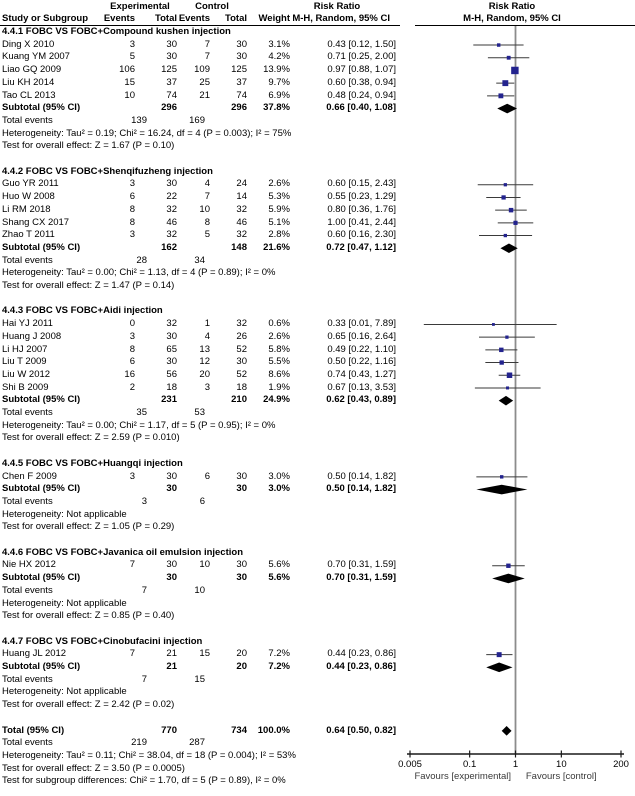 The width and height of the screenshot is (635, 796). I want to click on exp-total-value: 37, so click(171, 82).